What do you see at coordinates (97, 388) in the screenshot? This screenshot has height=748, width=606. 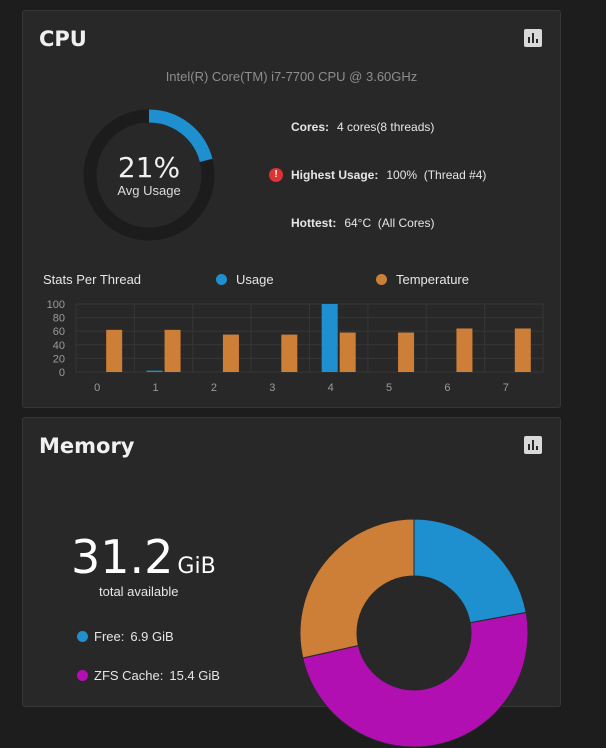 I see `x-tick-label: 0` at bounding box center [97, 388].